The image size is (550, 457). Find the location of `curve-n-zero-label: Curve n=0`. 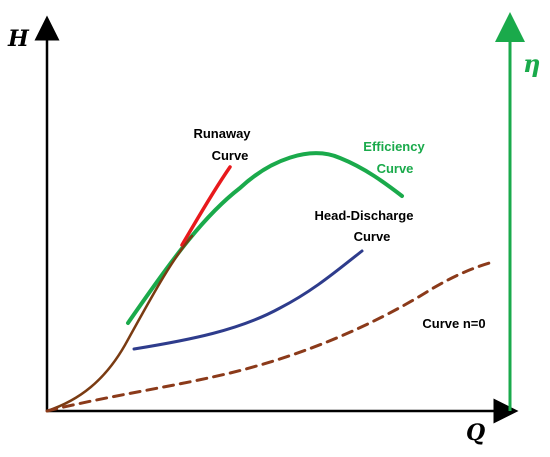

curve-n-zero-label: Curve n=0 is located at coordinates (453, 323).